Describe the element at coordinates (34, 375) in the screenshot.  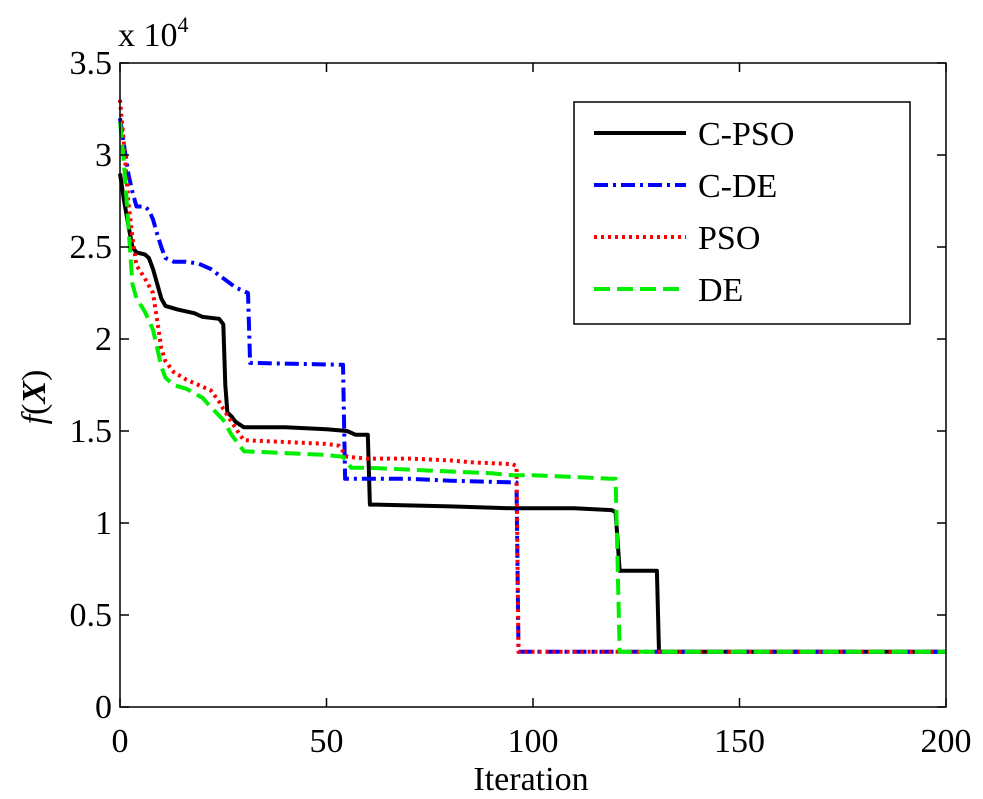
I see `y-label-close: )` at that location.